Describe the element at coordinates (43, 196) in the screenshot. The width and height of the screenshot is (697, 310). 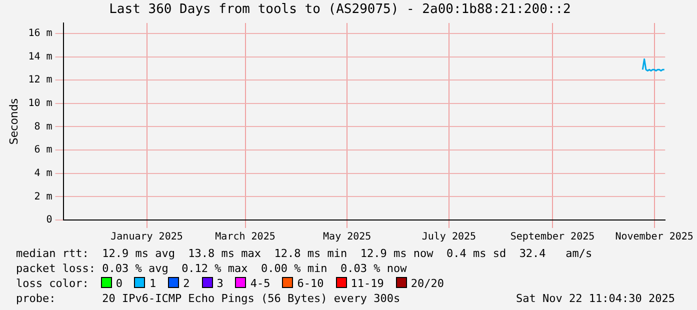
I see `y-tick-label: 2 m` at that location.